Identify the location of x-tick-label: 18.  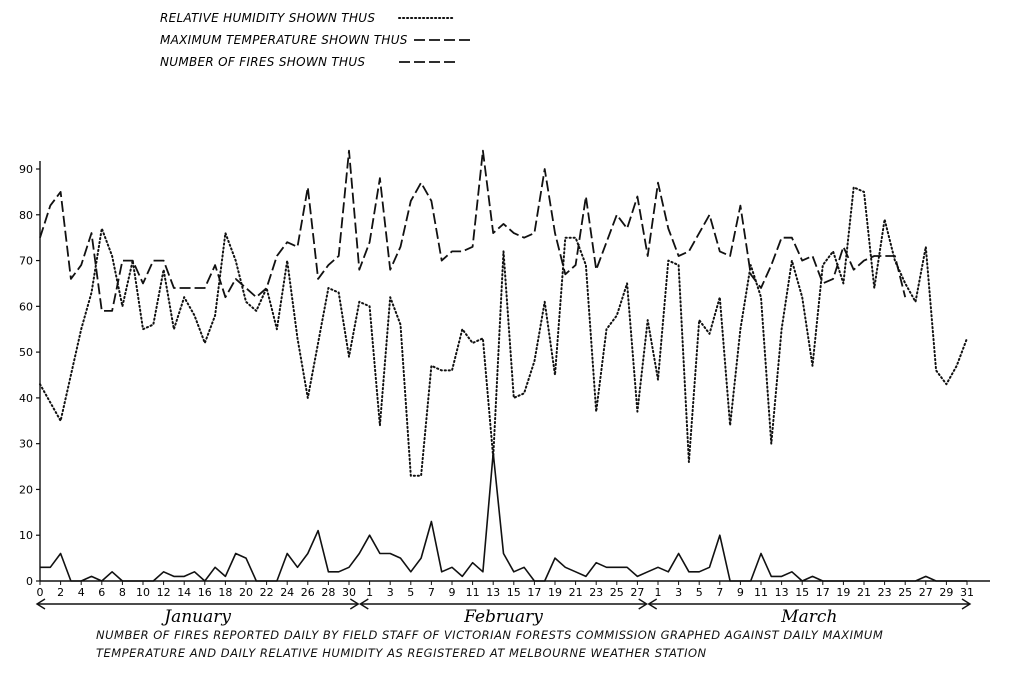
(225, 592).